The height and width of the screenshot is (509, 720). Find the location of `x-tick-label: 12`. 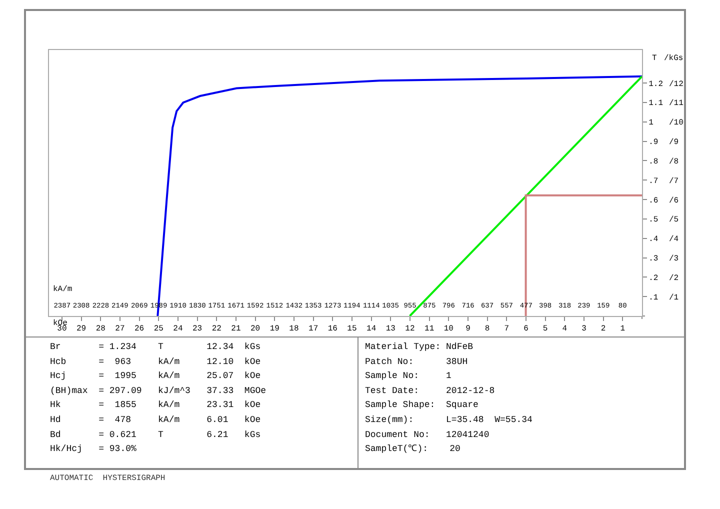

x-tick-label: 12 is located at coordinates (410, 329).